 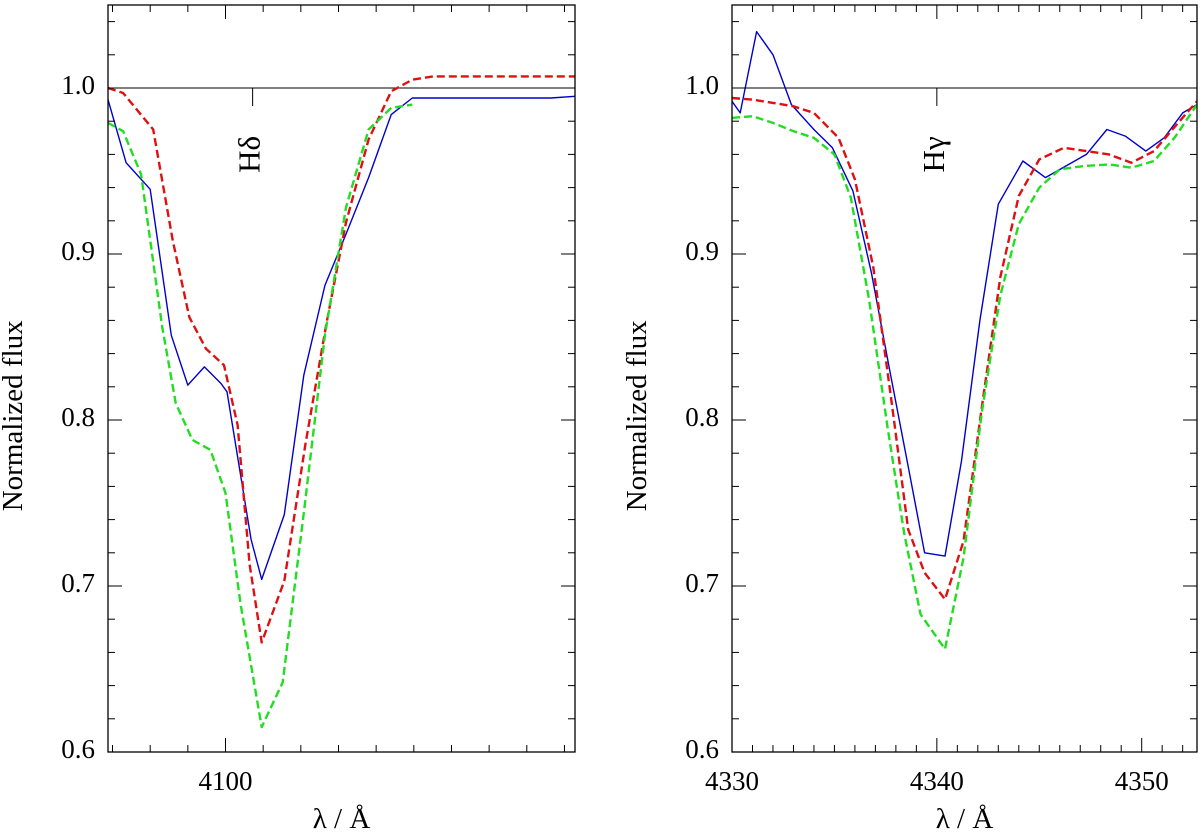 I want to click on spectral-line-label: Hγ, so click(x=933, y=154).